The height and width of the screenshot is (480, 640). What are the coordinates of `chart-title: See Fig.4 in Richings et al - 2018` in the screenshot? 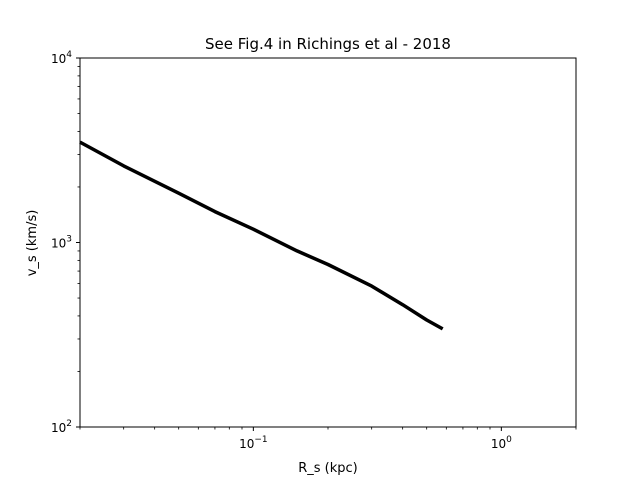 It's located at (328, 44).